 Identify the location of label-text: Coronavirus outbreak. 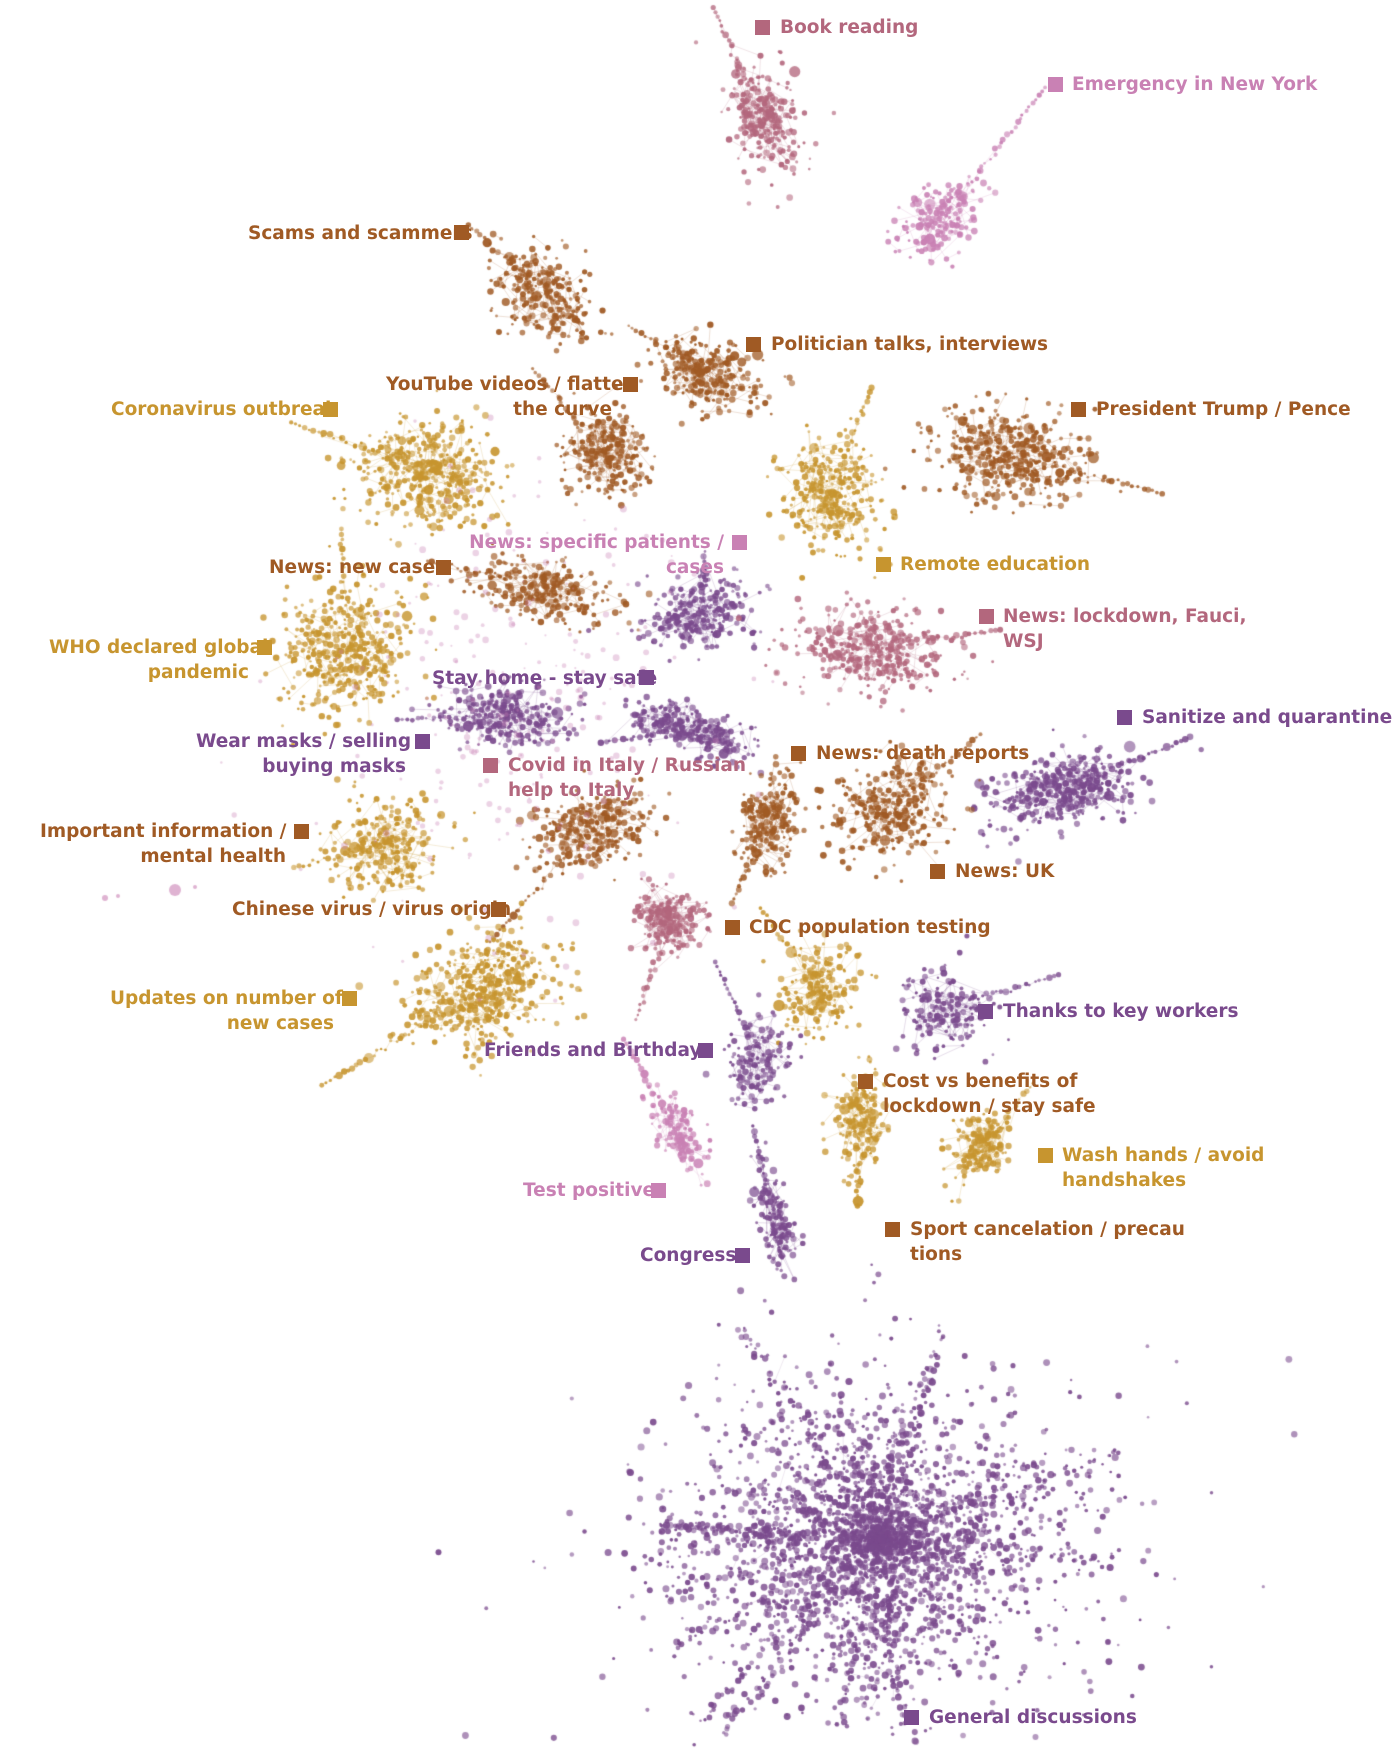
(224, 409).